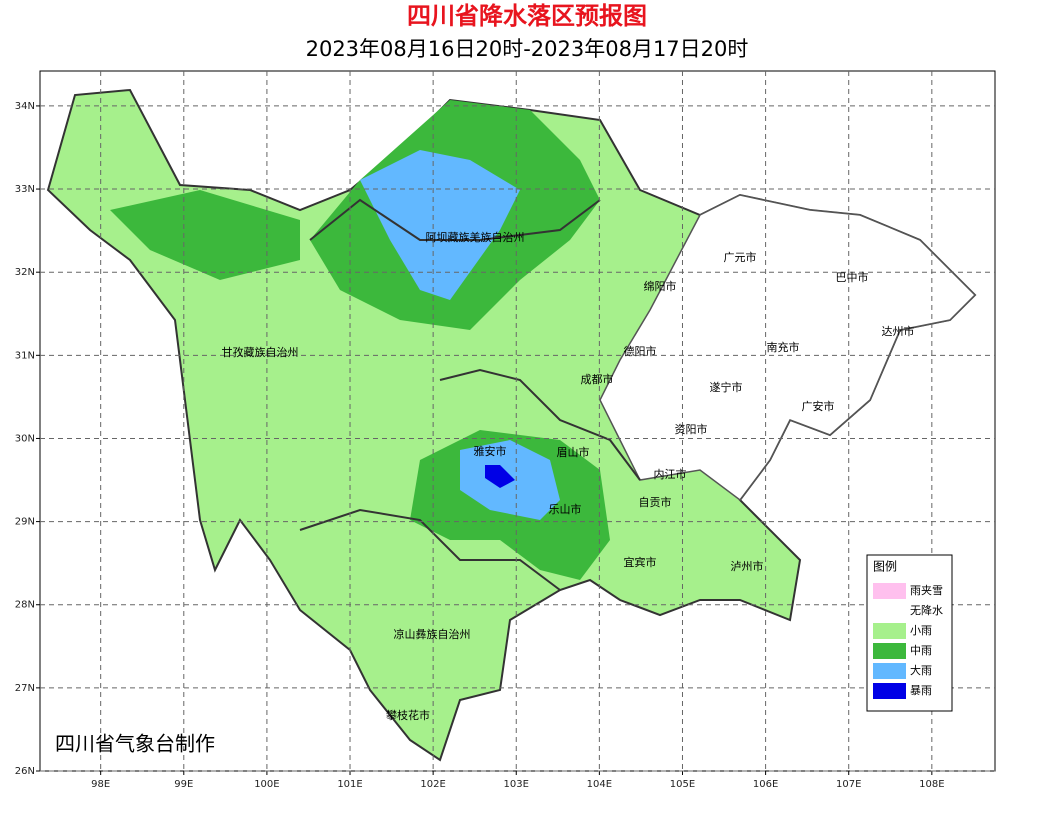 Image resolution: width=1055 pixels, height=821 pixels. Describe the element at coordinates (475, 237) in the screenshot. I see `place-label: 阿坝藏族羌族自治州` at that location.